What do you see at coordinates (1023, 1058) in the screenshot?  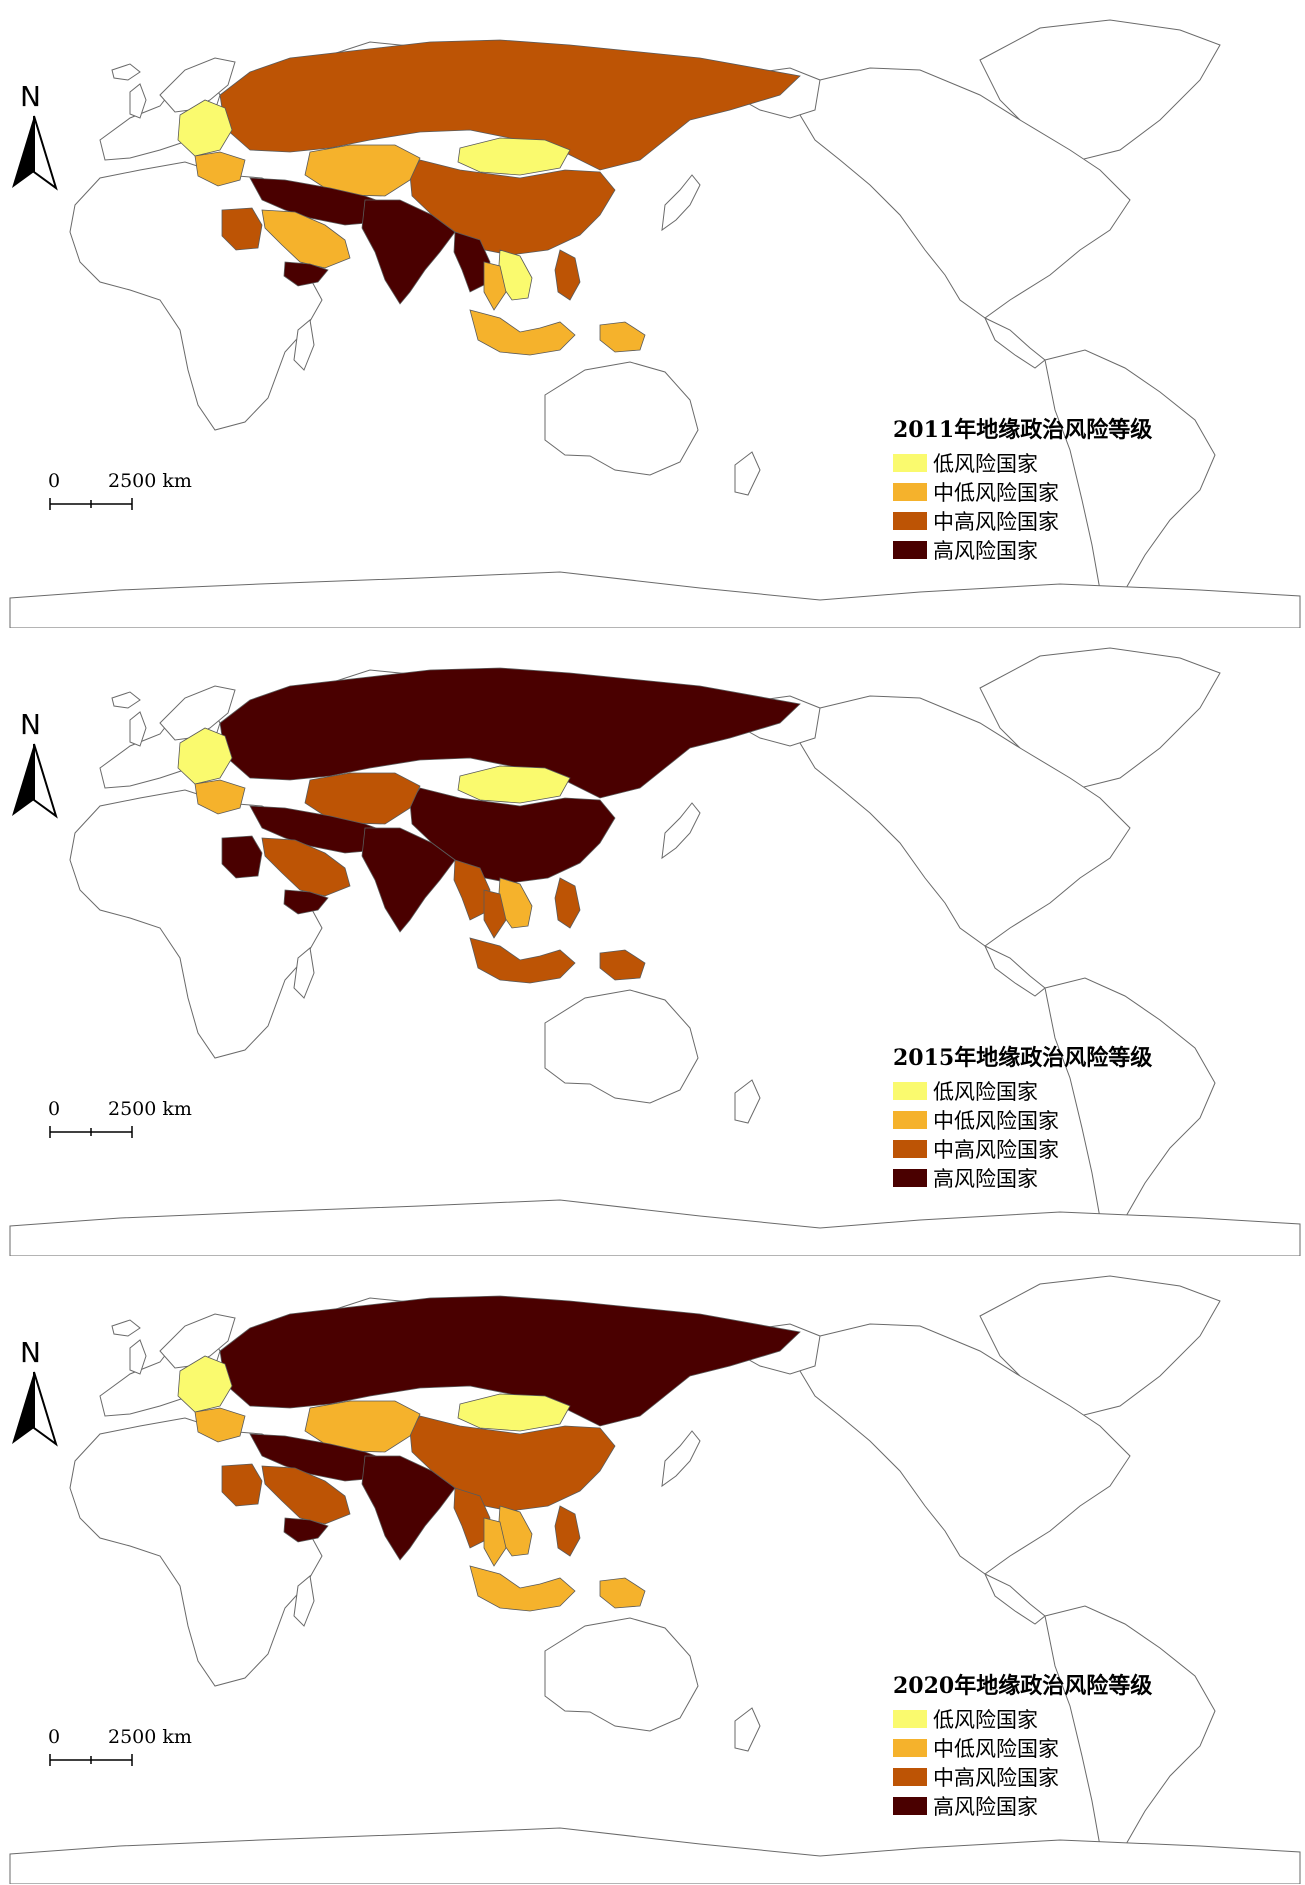 I see `legend-title: 2015年地缘政治风险等级` at bounding box center [1023, 1058].